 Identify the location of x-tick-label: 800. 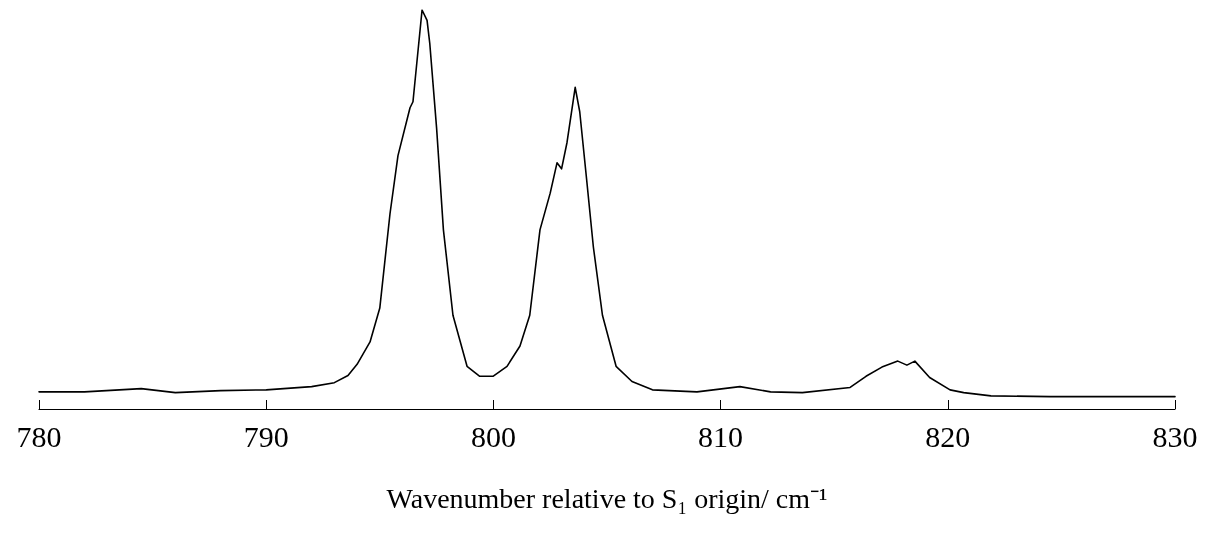
(493, 436).